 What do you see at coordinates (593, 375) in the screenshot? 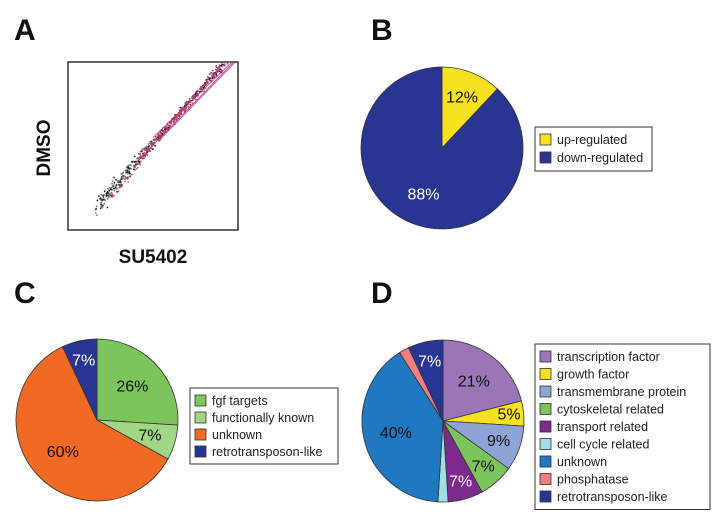
I see `pie-d-legend-label: growth factor` at bounding box center [593, 375].